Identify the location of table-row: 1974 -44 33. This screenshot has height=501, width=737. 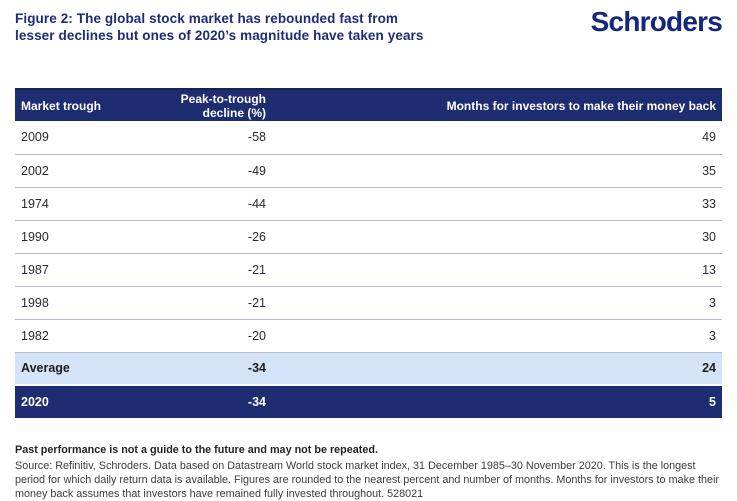
(368, 204).